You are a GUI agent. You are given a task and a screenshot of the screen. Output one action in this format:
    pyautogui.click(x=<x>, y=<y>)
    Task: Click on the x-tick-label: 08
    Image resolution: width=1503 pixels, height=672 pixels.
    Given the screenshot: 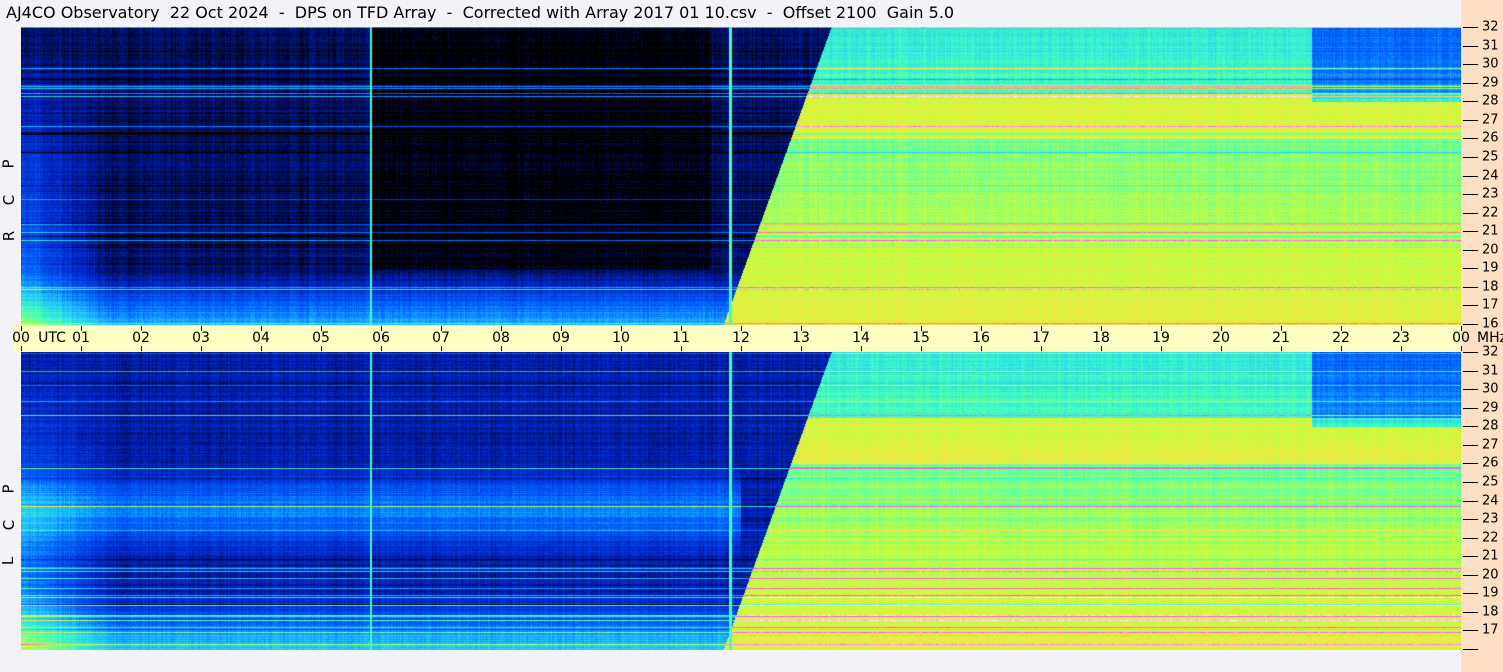 What is the action you would take?
    pyautogui.click(x=501, y=338)
    